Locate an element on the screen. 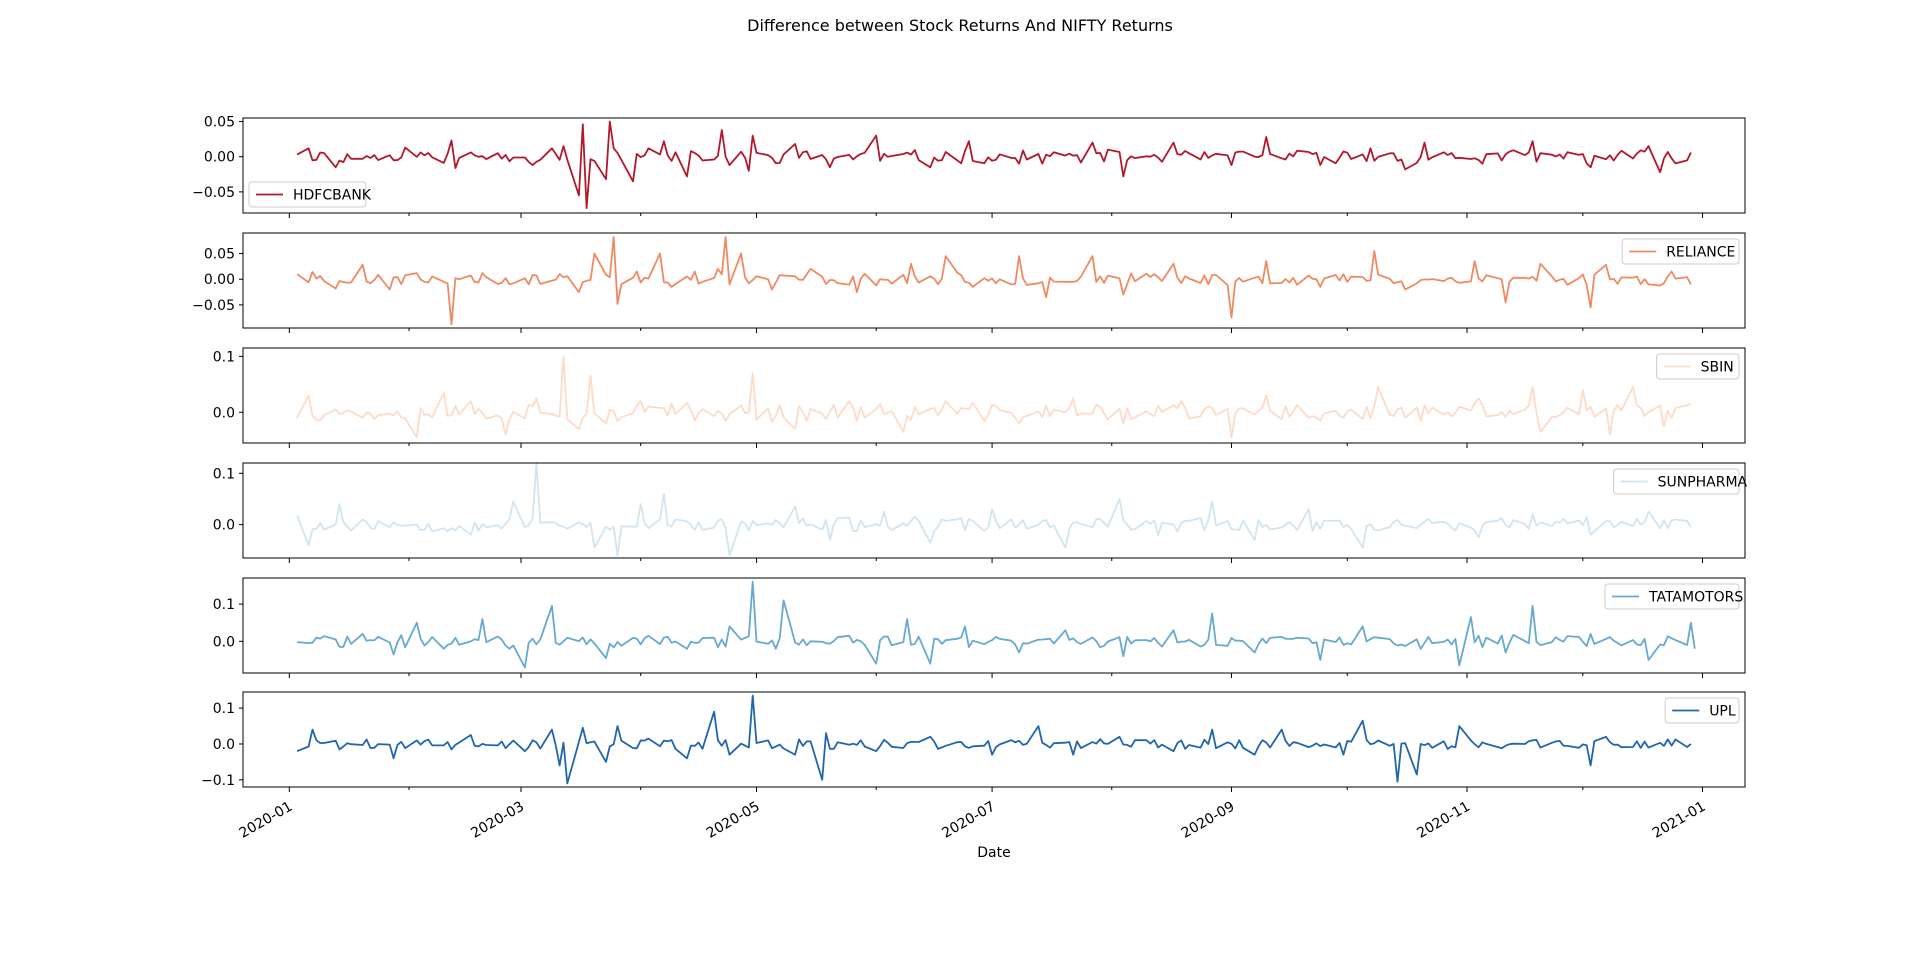 The image size is (1920, 977). legend: HDFCBANK is located at coordinates (310, 194).